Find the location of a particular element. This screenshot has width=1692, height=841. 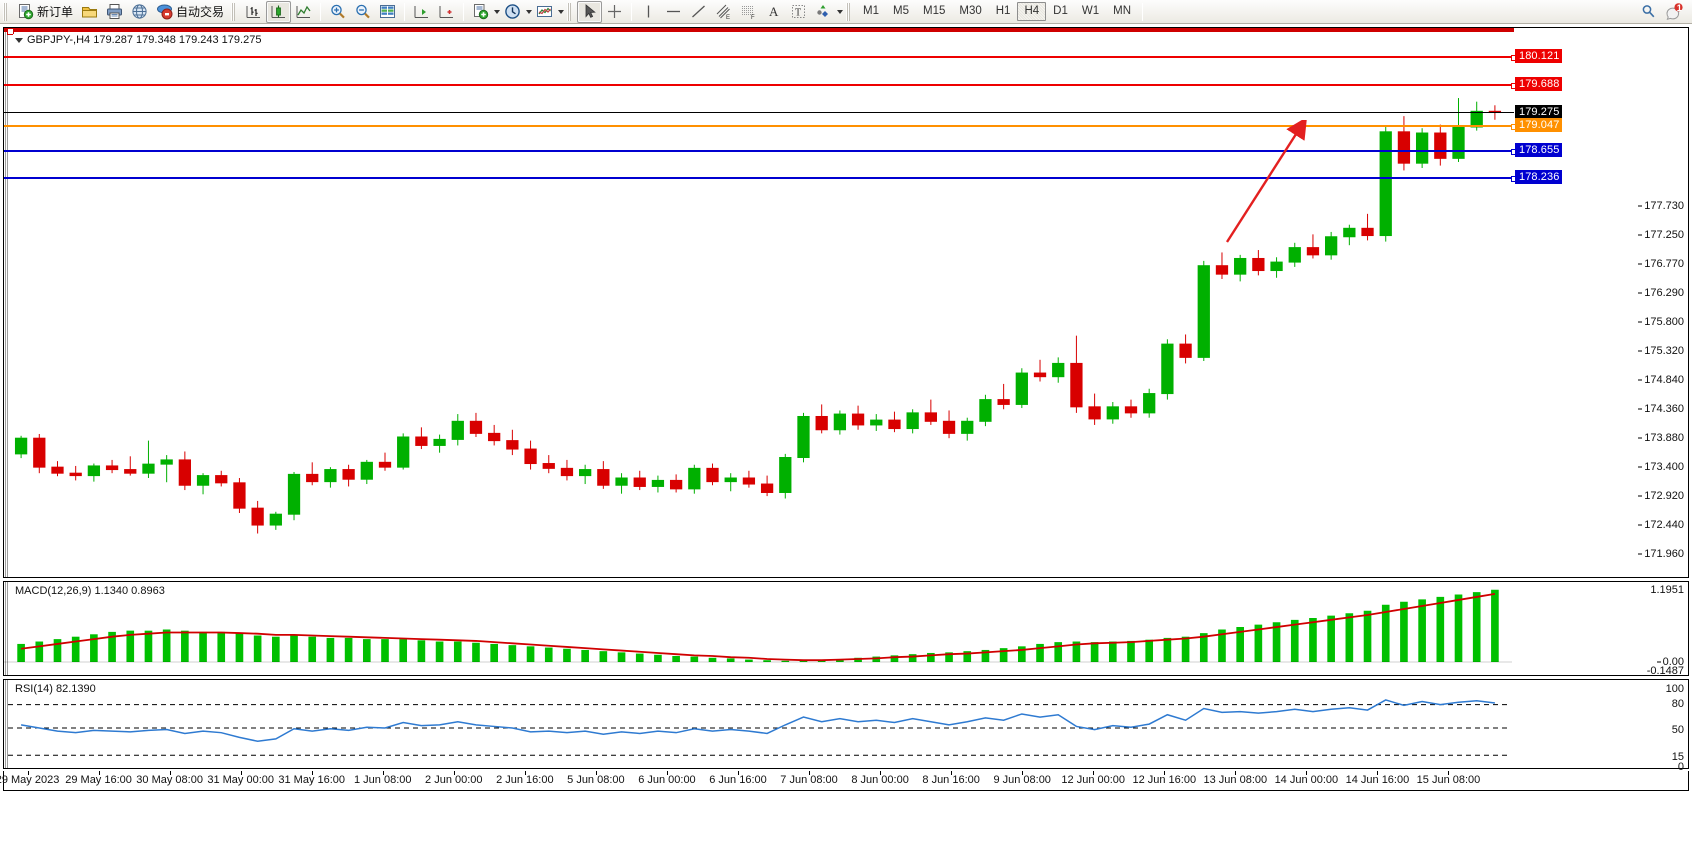

horizontal-line-button is located at coordinates (673, 12).